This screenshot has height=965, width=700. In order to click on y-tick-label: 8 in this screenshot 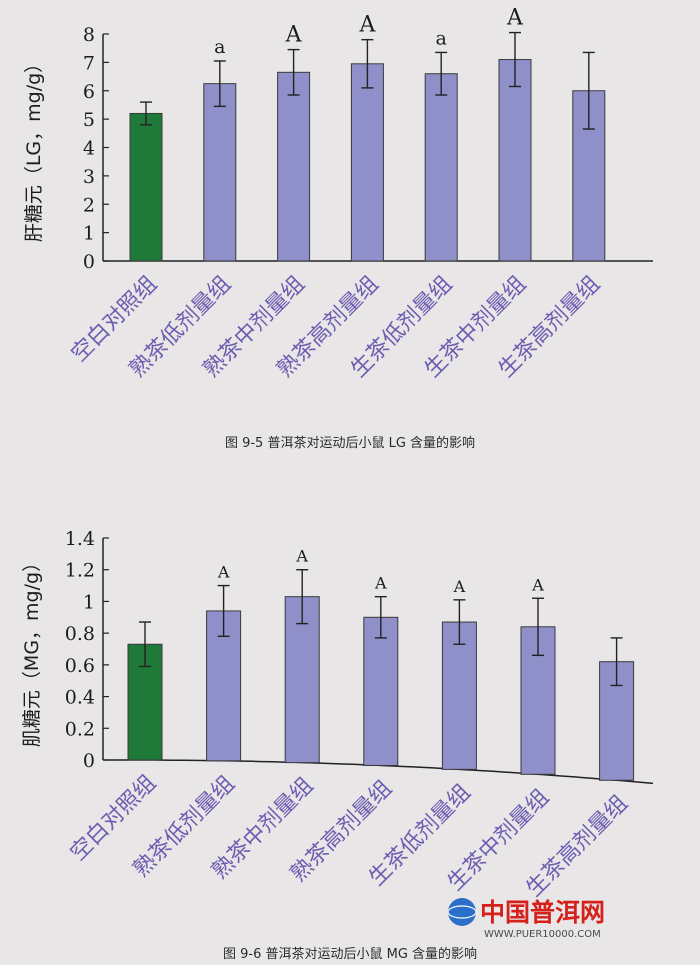, I will do `click(89, 35)`.